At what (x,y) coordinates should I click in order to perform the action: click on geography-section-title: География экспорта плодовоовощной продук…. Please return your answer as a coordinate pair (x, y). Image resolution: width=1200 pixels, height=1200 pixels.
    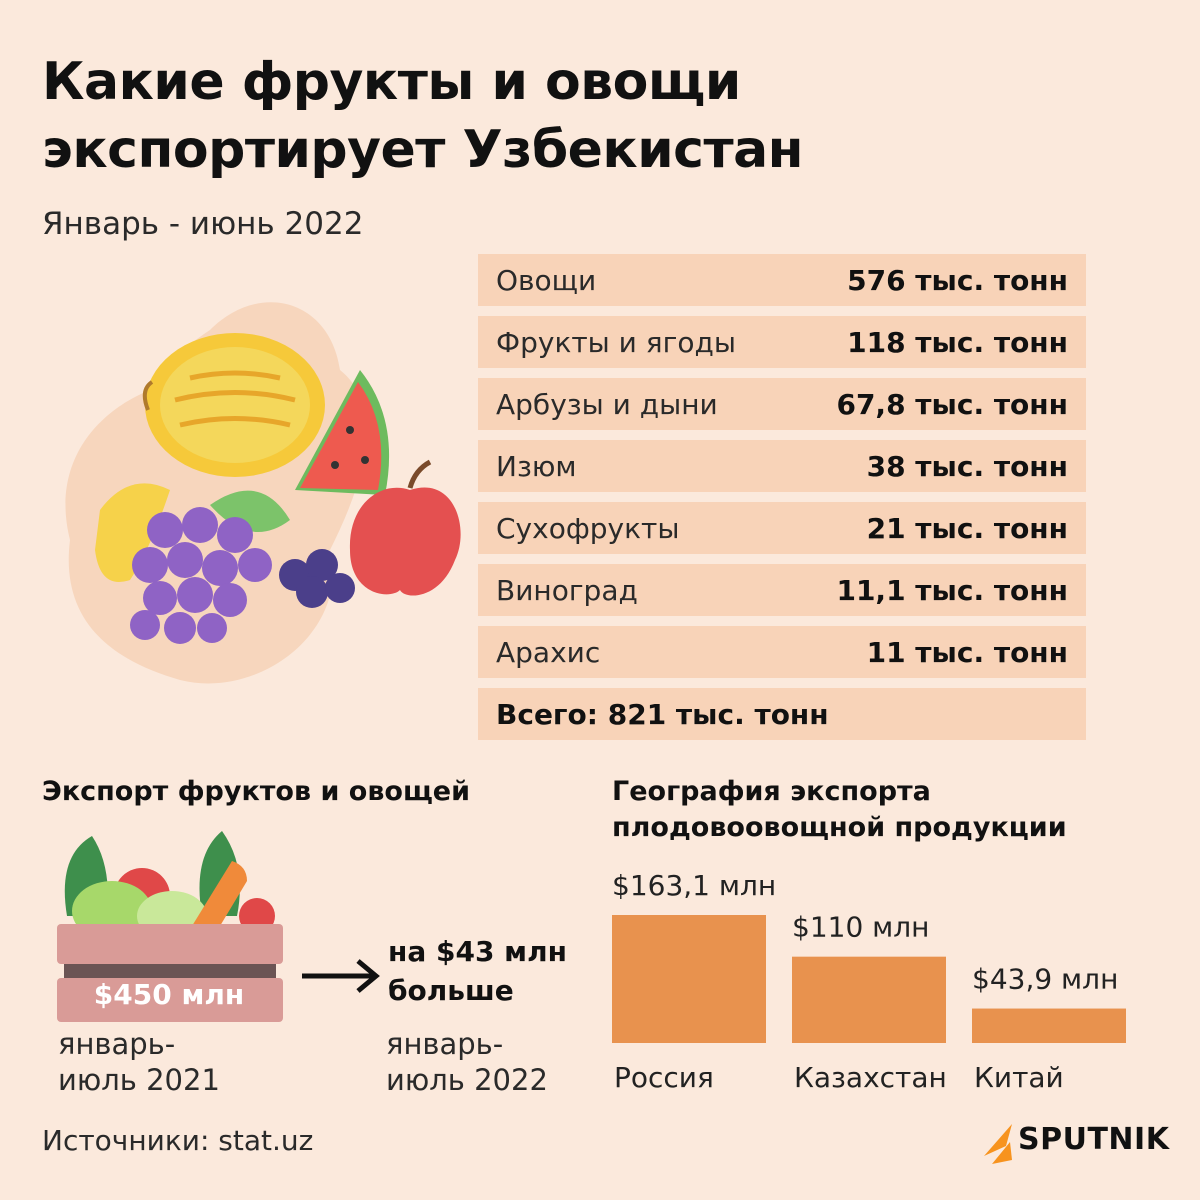
    Looking at the image, I should click on (839, 809).